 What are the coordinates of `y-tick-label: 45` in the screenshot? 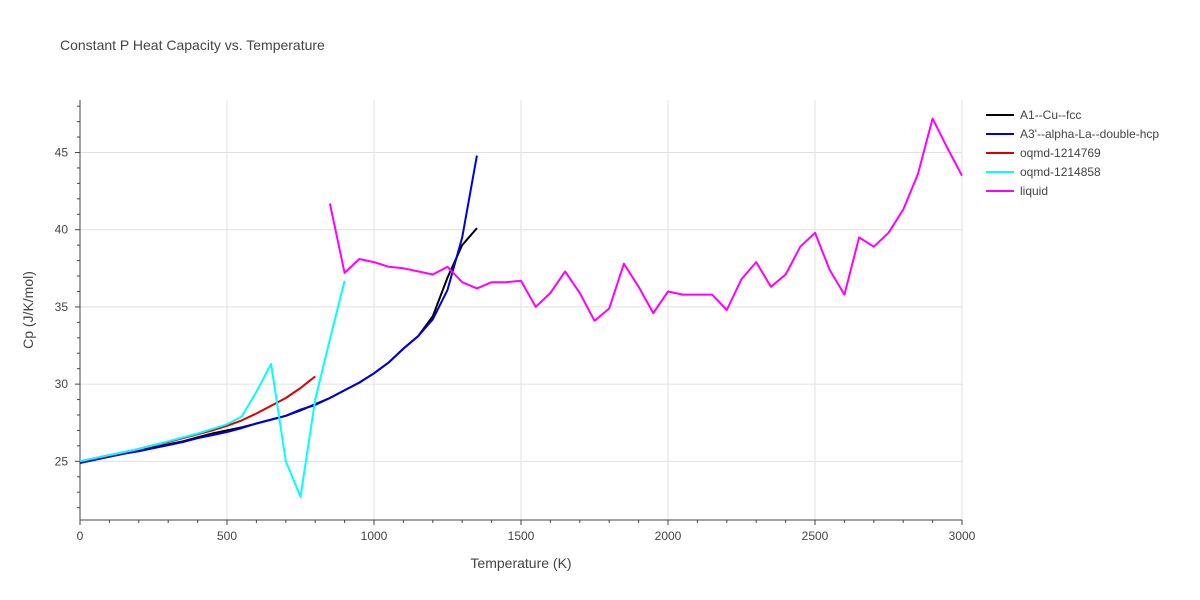 It's located at (62, 153).